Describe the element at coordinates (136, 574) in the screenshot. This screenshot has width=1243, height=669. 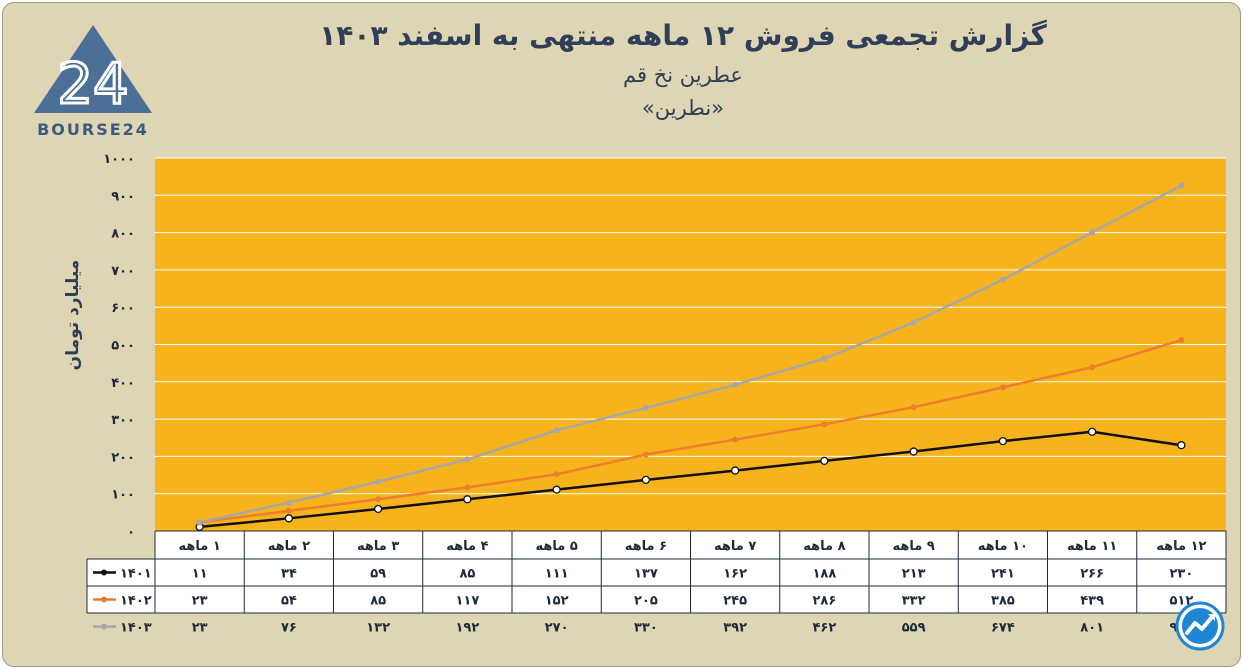
I see `legend-label: ۱۴۰۱` at that location.